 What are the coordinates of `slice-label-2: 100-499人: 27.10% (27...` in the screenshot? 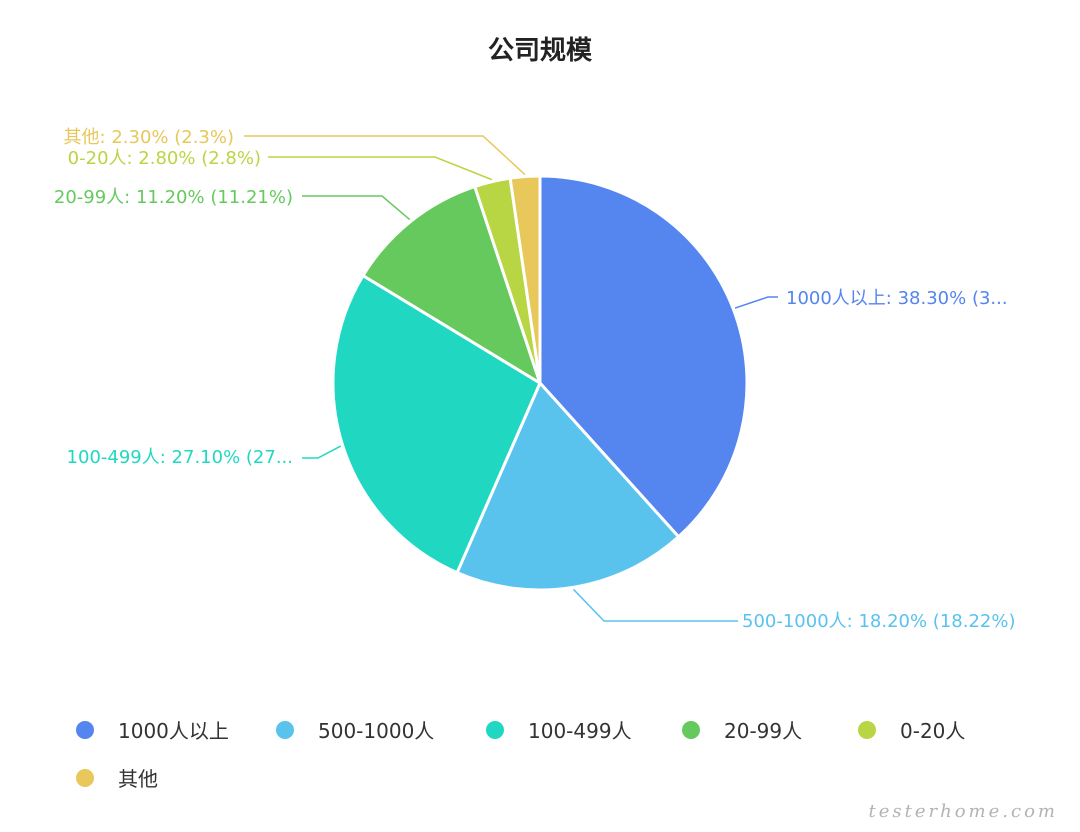 It's located at (180, 457).